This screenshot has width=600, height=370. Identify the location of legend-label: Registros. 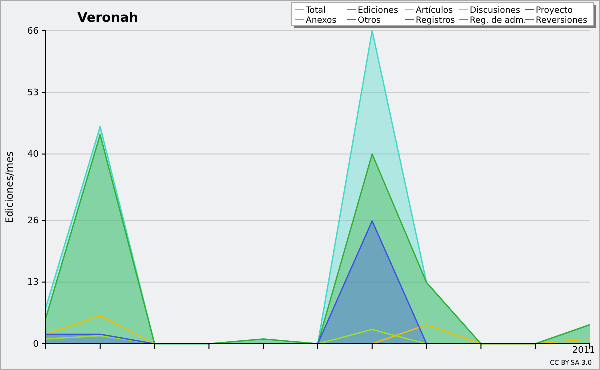
(436, 21).